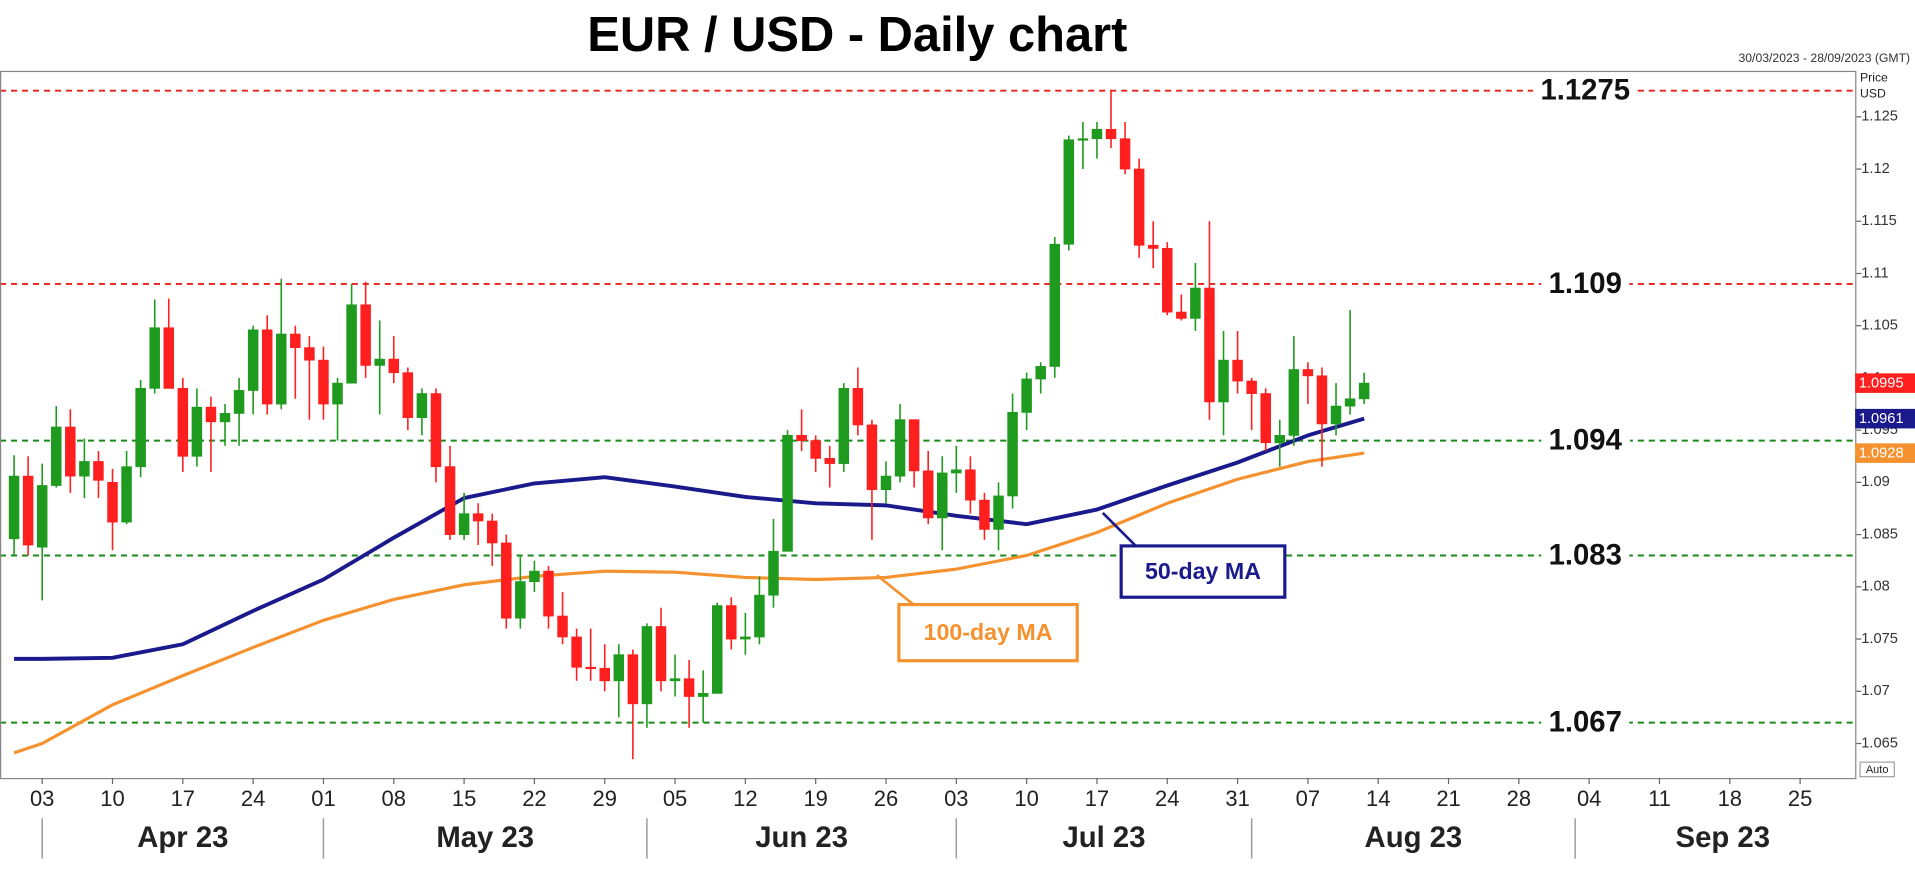 Image resolution: width=1915 pixels, height=883 pixels. I want to click on y-tick-label: 1.065, so click(1879, 743).